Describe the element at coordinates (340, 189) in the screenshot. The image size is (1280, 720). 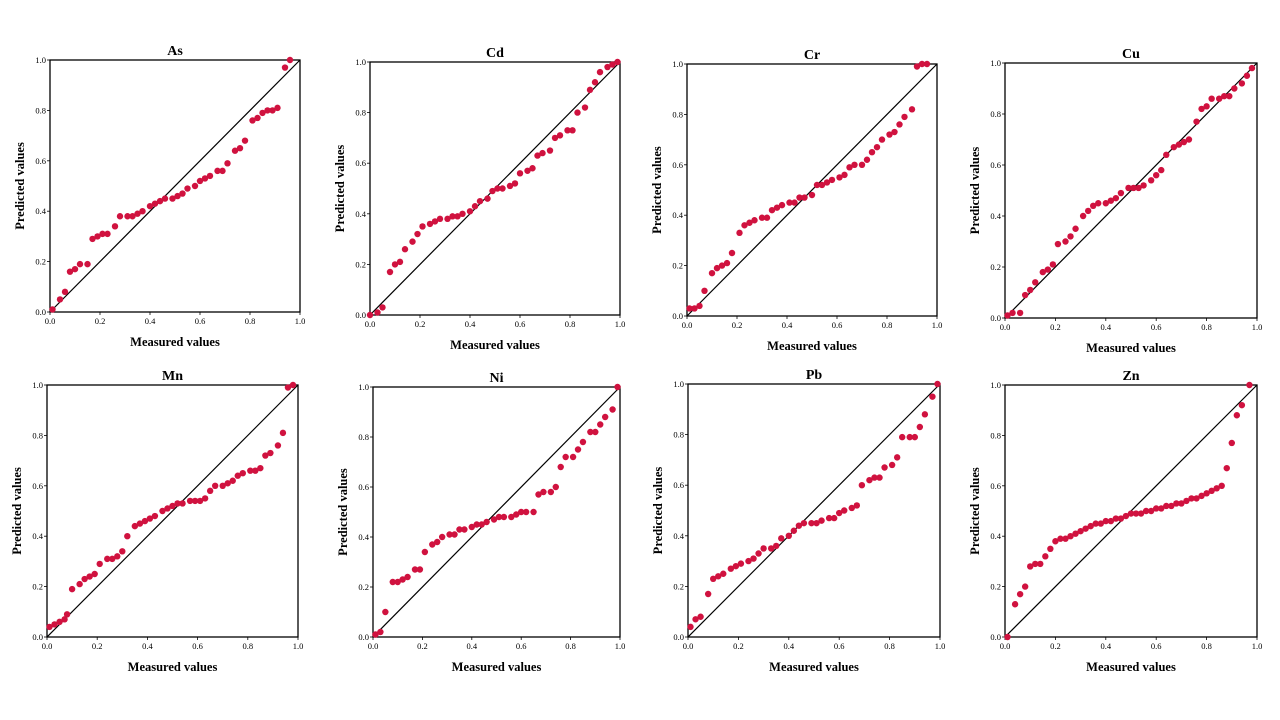
I see `y-axis-label-cd: Predicted values` at that location.